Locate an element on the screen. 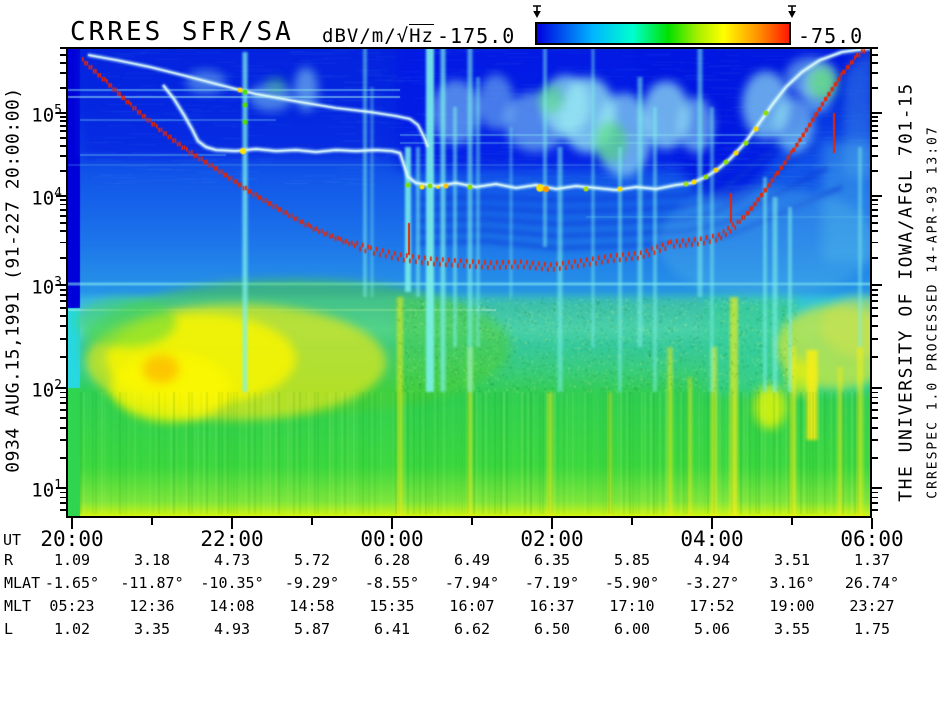 The height and width of the screenshot is (720, 945). x-tick-label: 22:00 is located at coordinates (232, 539).